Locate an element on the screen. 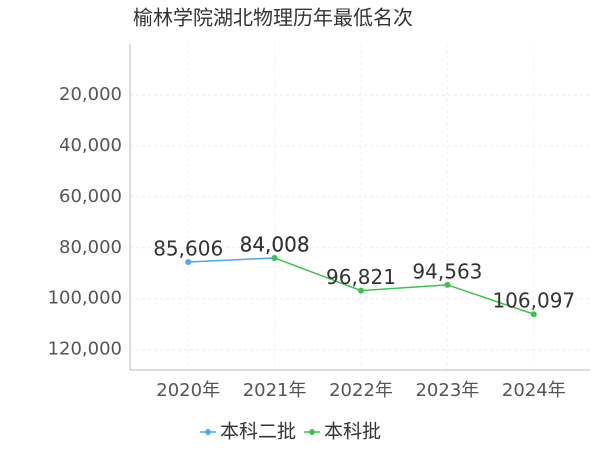  legend-item: 本科二批 is located at coordinates (248, 432).